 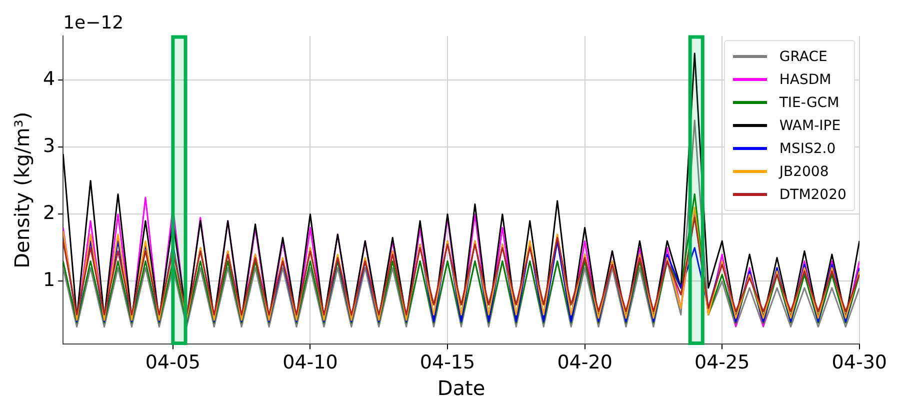 I want to click on x-tick-label: 04-30, so click(x=860, y=363).